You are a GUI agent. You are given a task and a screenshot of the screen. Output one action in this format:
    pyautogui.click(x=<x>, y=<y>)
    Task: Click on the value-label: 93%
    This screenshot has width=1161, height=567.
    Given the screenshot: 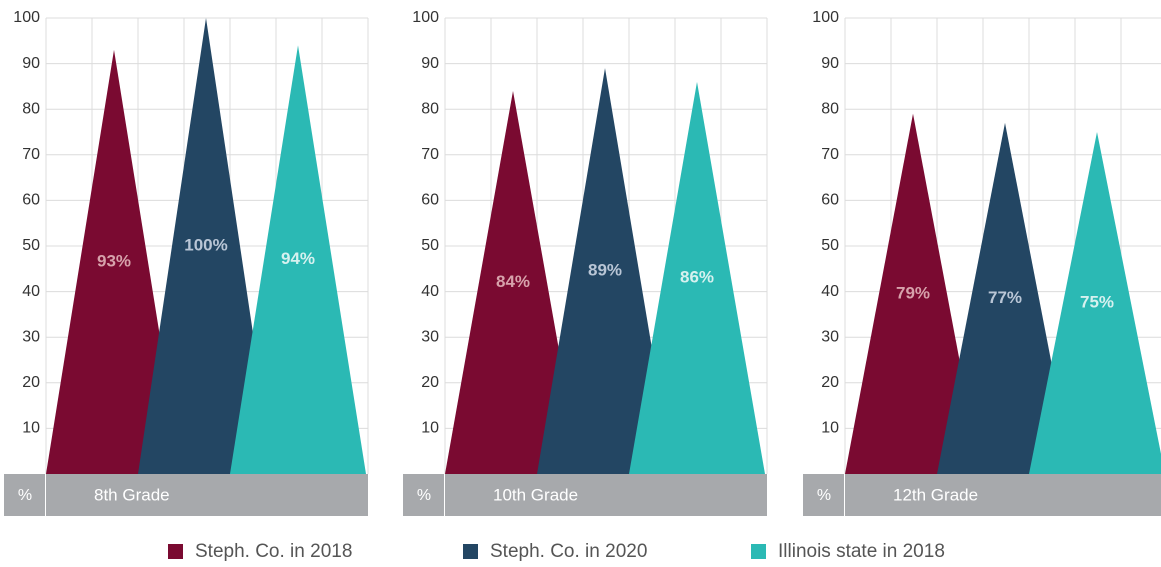 What is the action you would take?
    pyautogui.click(x=114, y=260)
    